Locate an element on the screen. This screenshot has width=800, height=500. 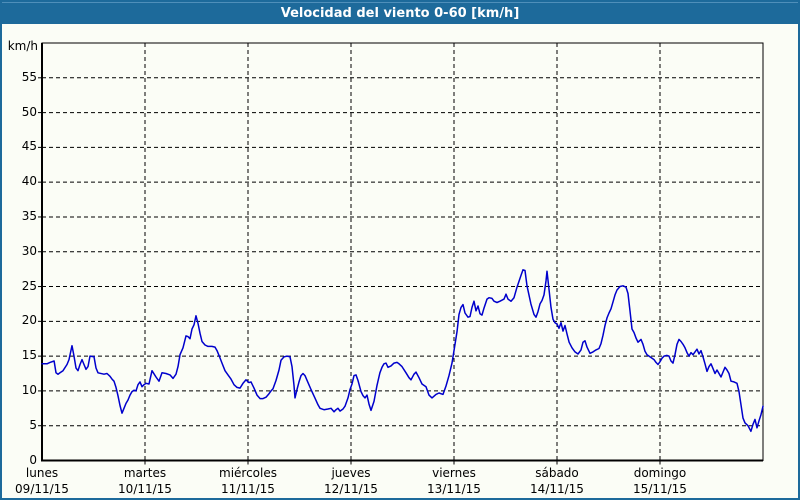
x-day-label: viernes 13/11/15 is located at coordinates (454, 481).